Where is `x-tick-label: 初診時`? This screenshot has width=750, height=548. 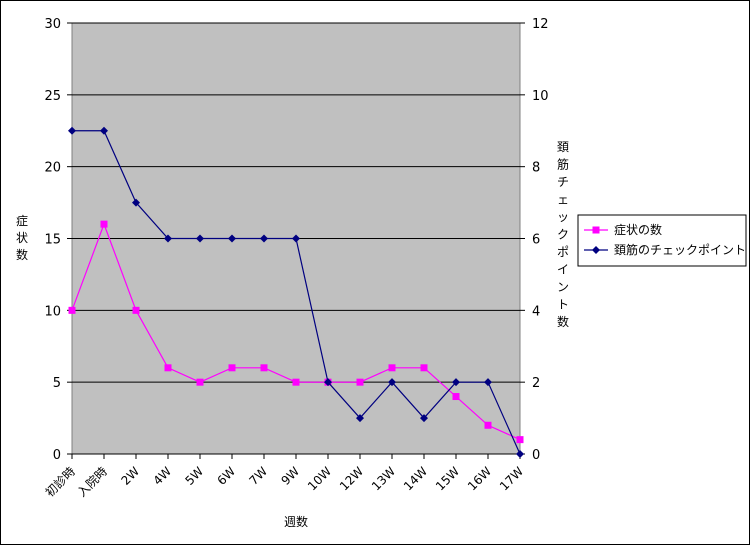
x-tick-label: 初診時 is located at coordinates (60, 482).